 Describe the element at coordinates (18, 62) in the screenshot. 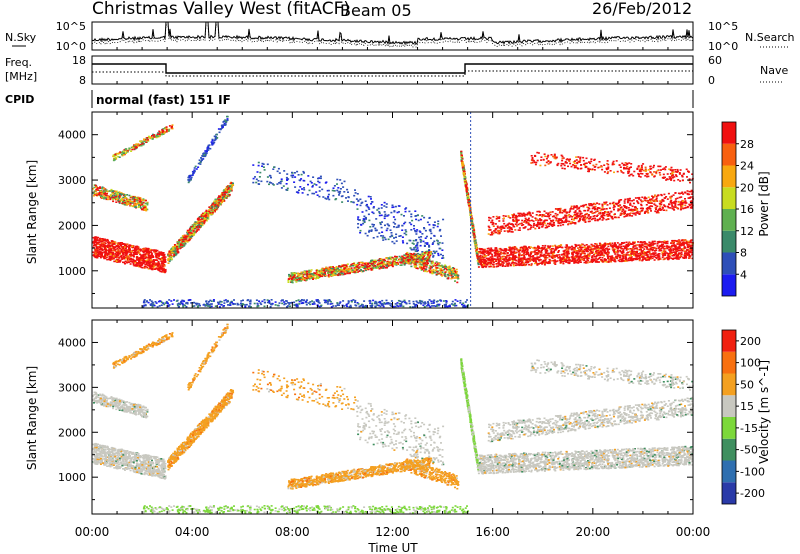

I see `freq-label-line1: Freq.` at that location.